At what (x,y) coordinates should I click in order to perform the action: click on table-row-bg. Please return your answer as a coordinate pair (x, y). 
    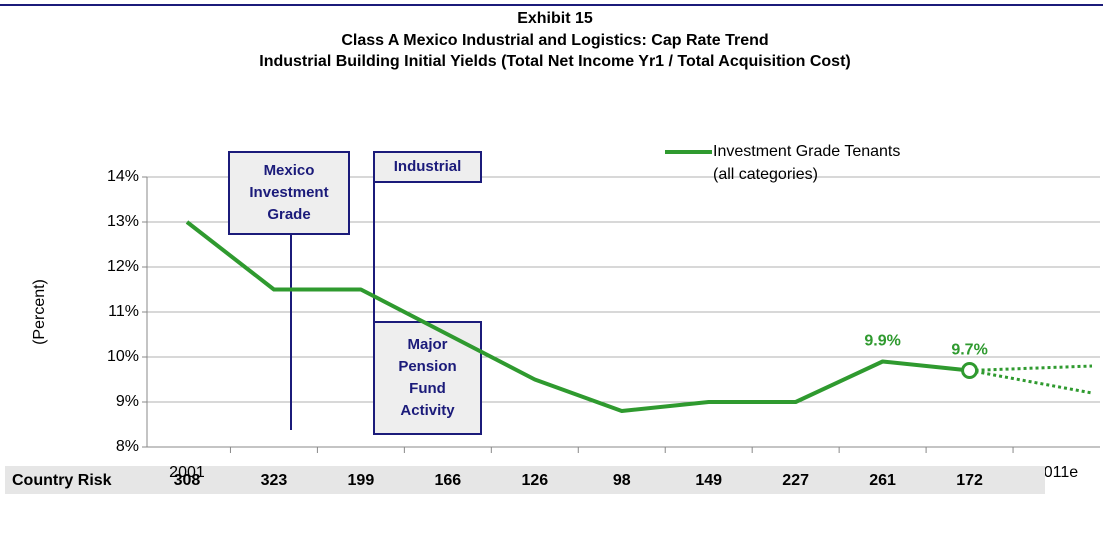
    Looking at the image, I should click on (525, 480).